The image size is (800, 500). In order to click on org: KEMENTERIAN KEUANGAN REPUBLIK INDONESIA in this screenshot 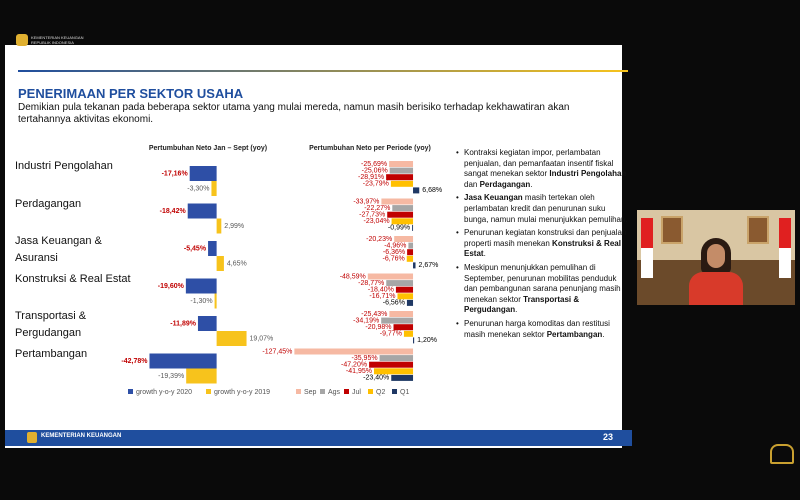, I will do `click(57, 40)`.